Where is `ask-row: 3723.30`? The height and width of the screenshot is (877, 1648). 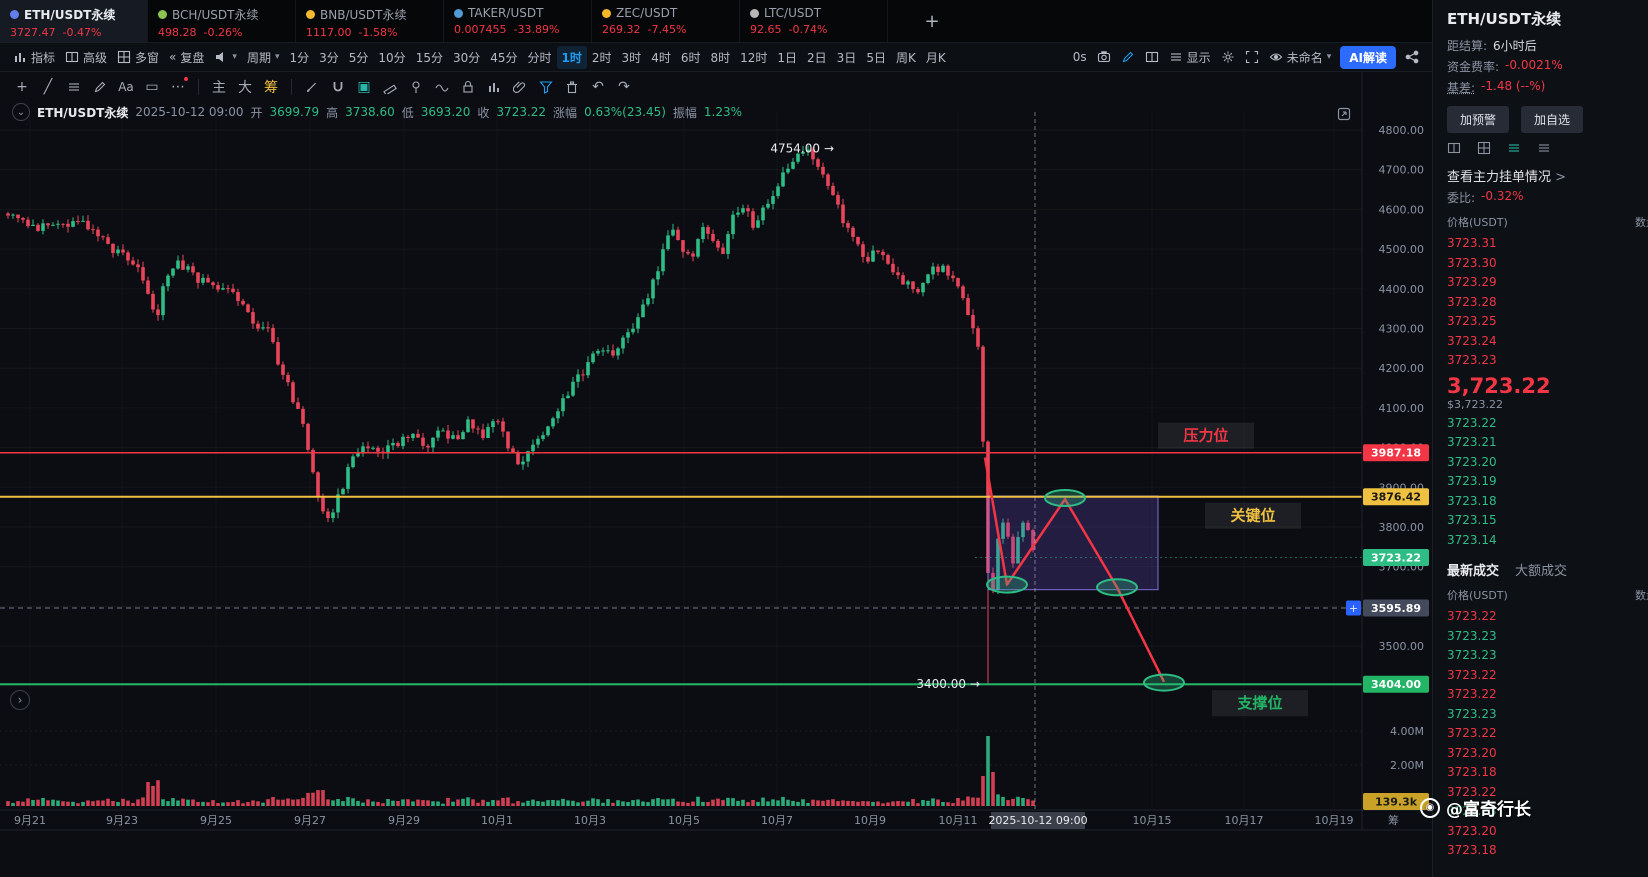
ask-row: 3723.30 is located at coordinates (1472, 262).